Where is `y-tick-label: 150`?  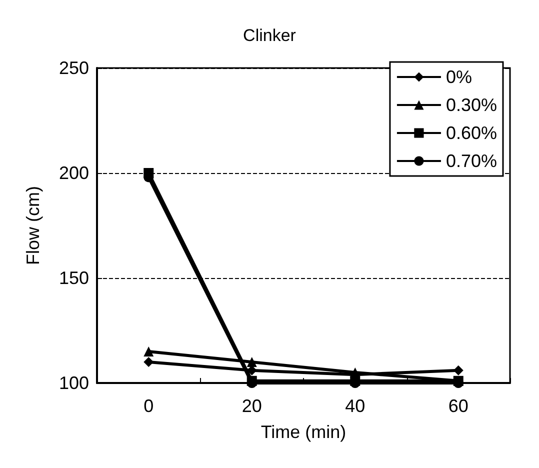 y-tick-label: 150 is located at coordinates (73, 278).